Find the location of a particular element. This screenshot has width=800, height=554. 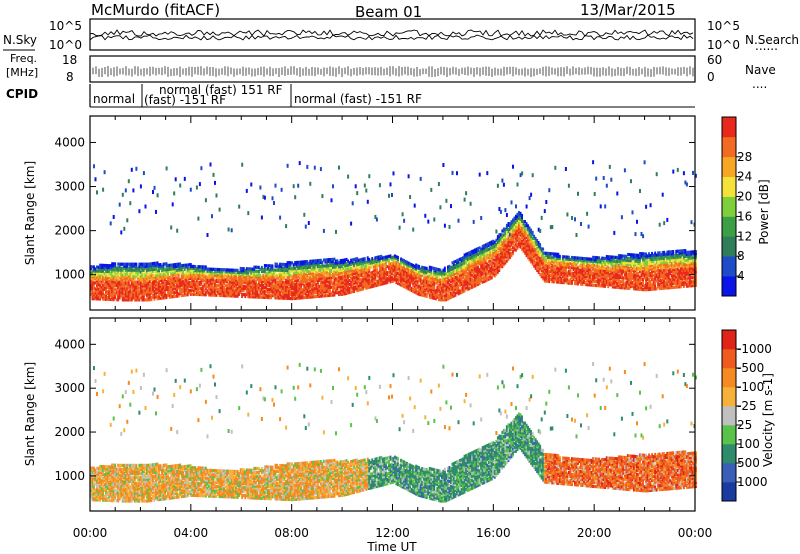

nsky-traces is located at coordinates (391, 35).